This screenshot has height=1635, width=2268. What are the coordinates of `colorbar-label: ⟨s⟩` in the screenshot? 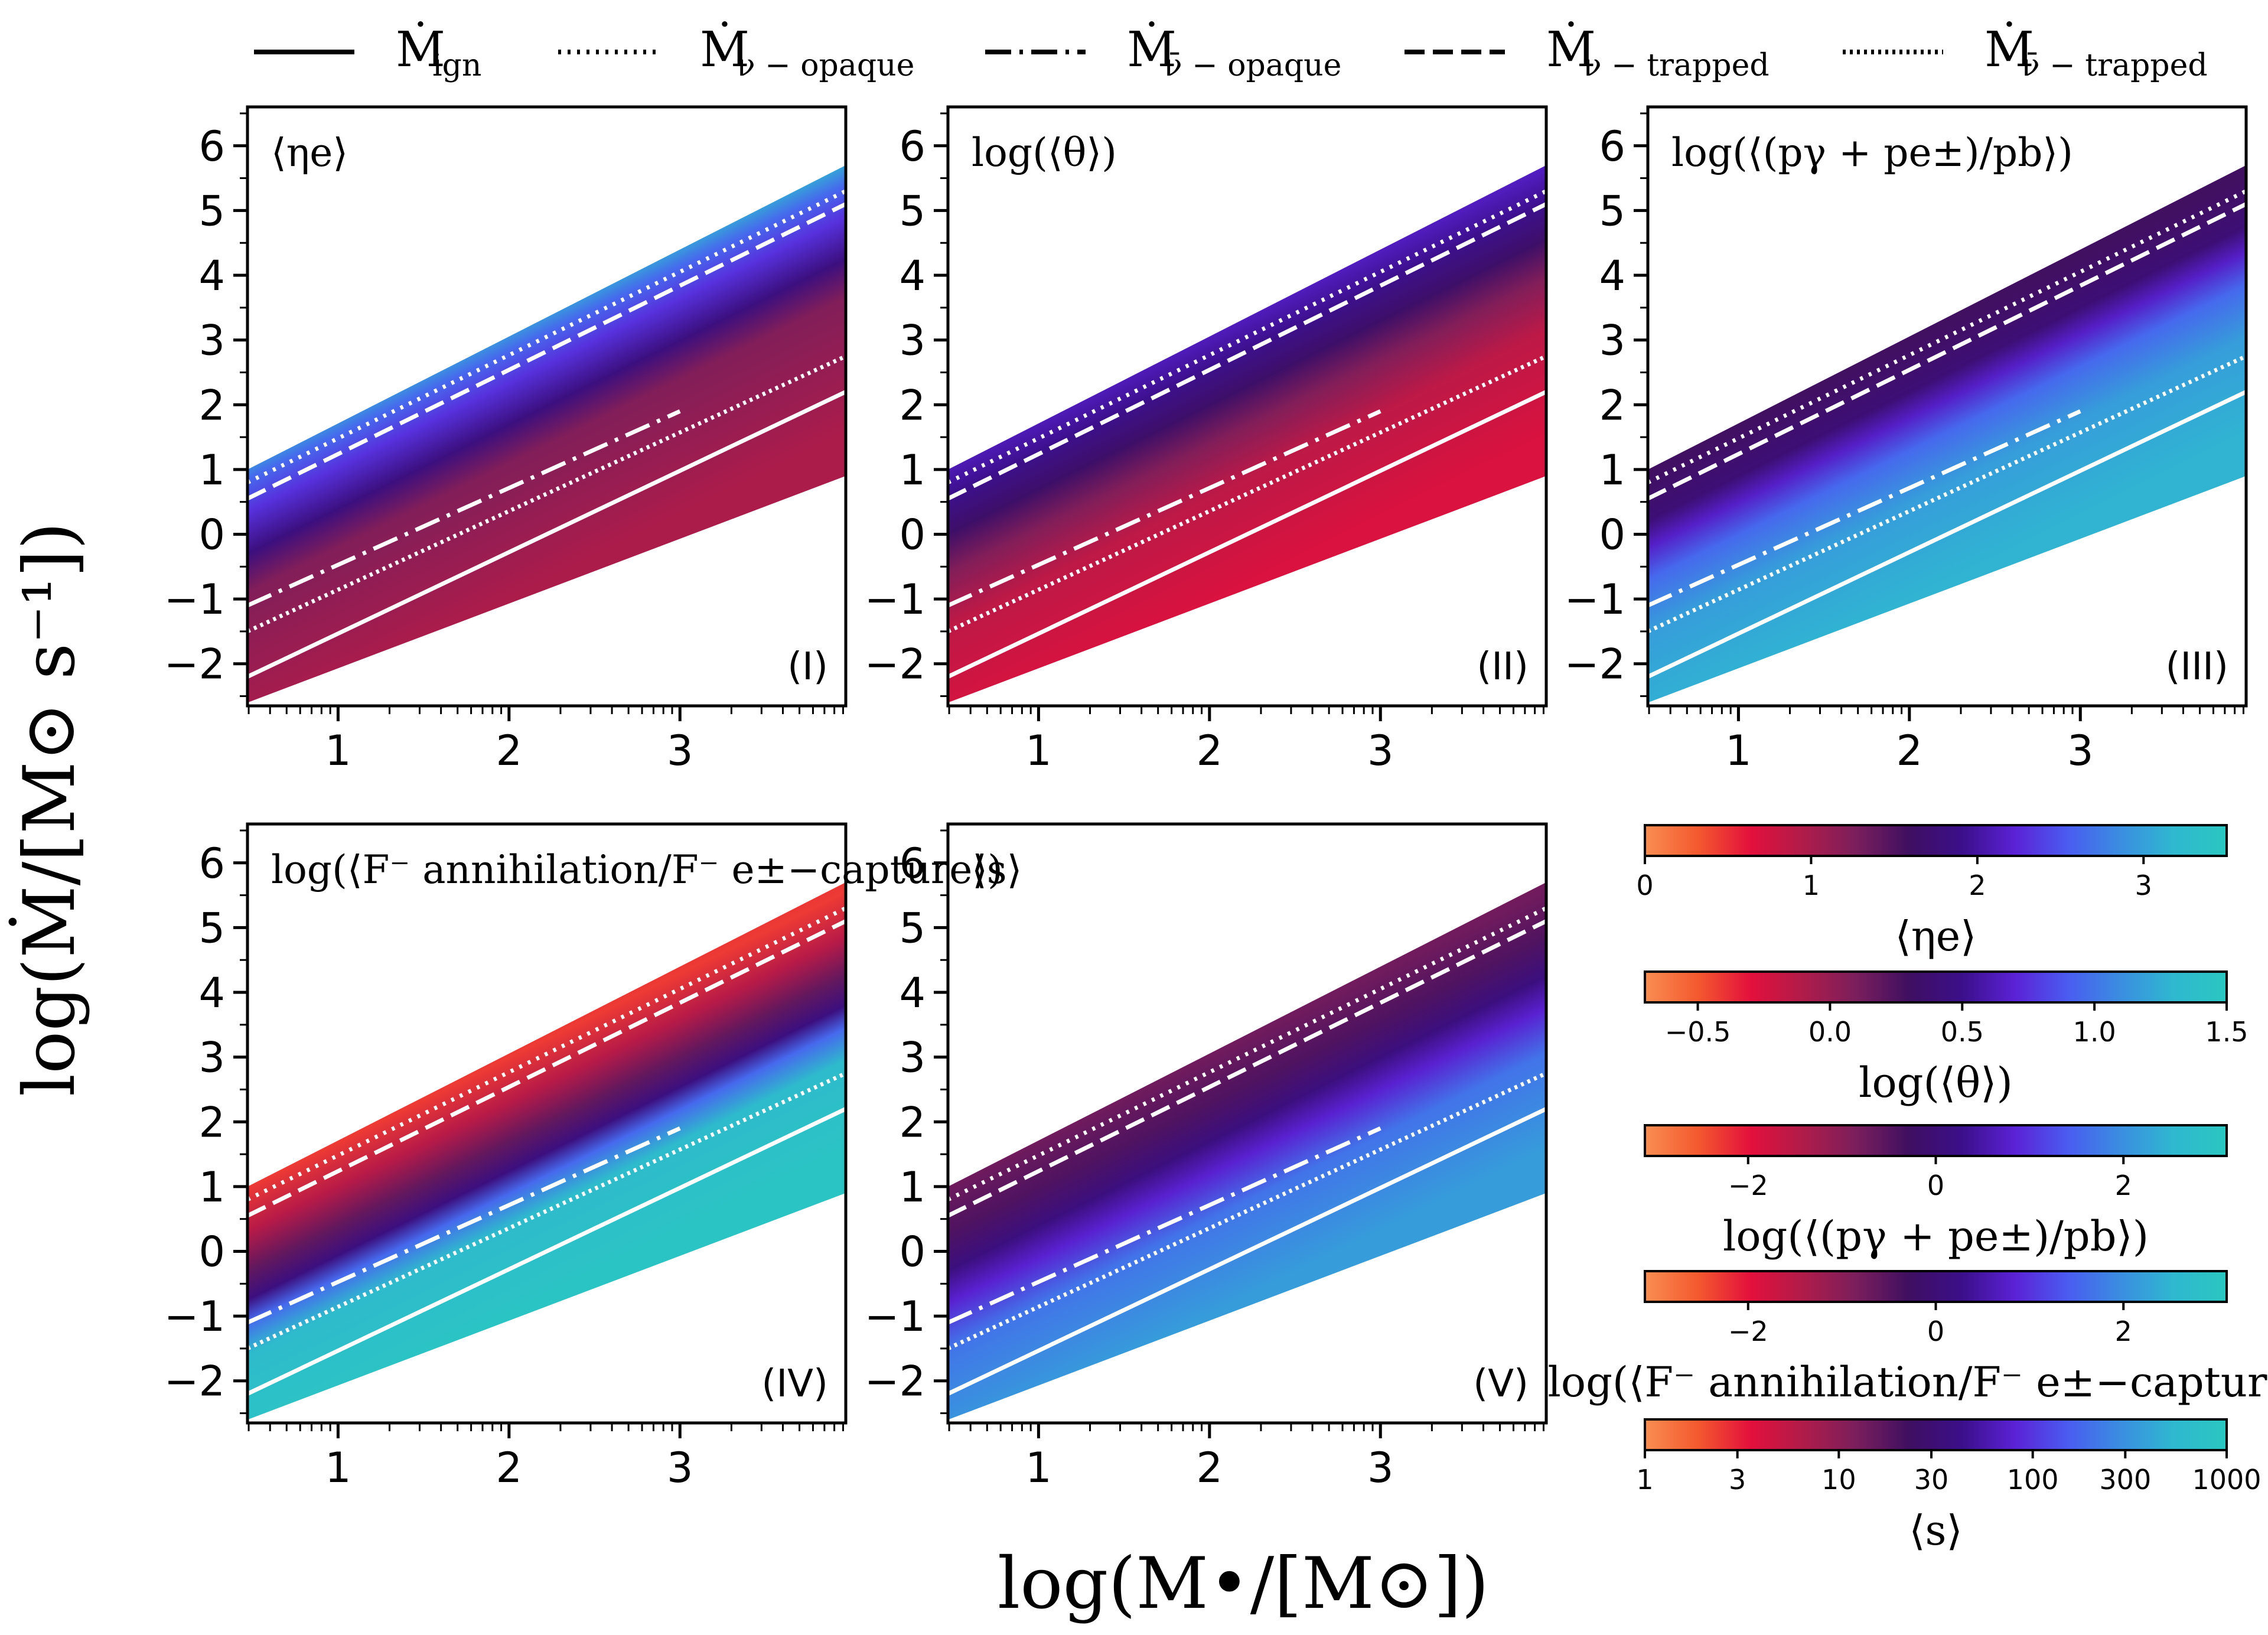 It's located at (1936, 1530).